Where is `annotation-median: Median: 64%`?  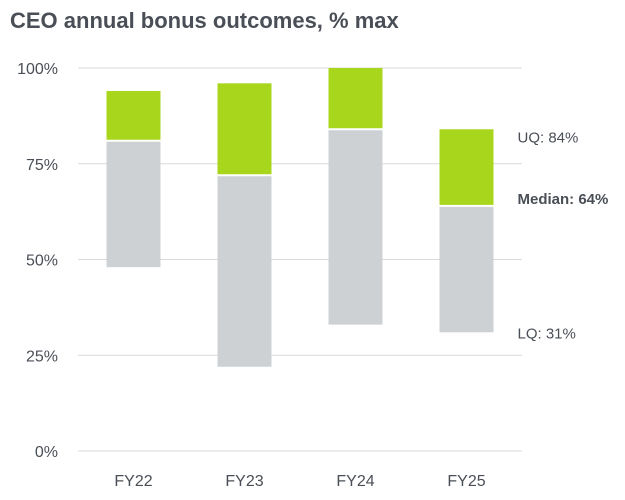 annotation-median: Median: 64% is located at coordinates (563, 199).